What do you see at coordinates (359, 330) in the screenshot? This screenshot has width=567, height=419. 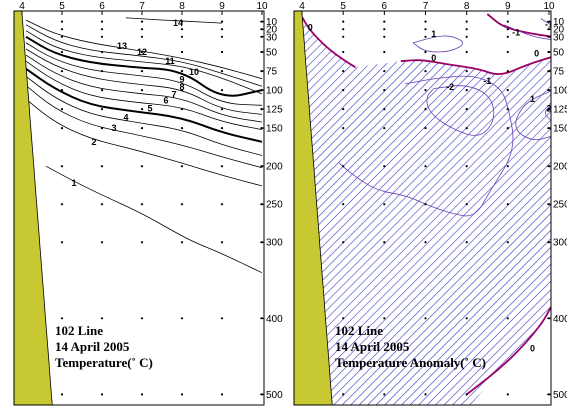 I see `panel-title-line: 102 Line` at bounding box center [359, 330].